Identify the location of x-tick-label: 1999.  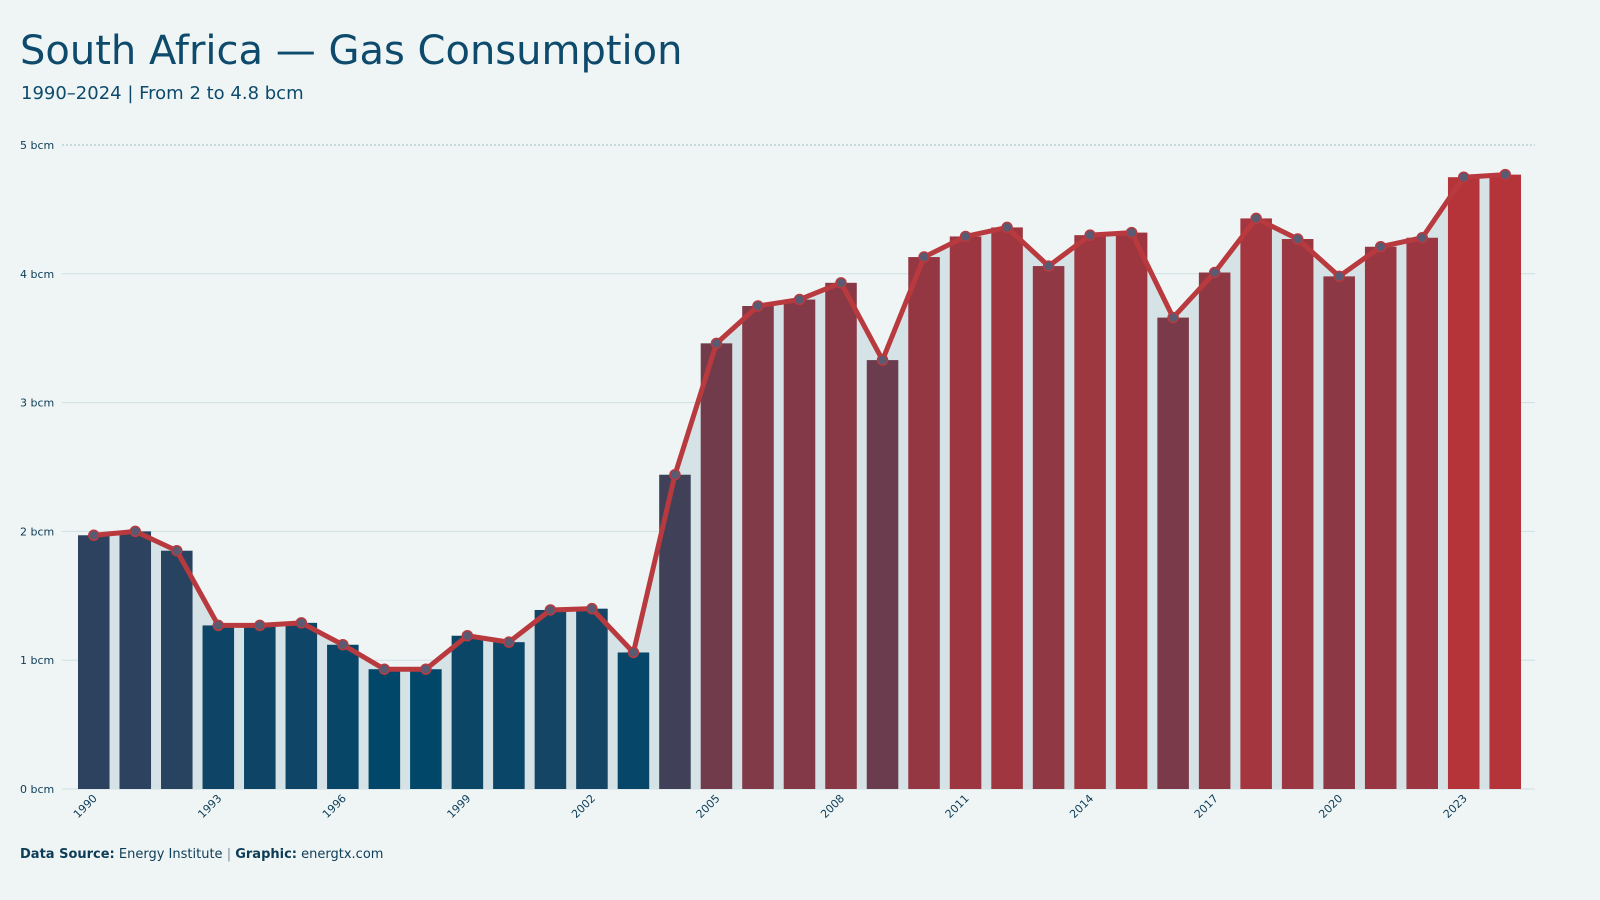
(459, 806).